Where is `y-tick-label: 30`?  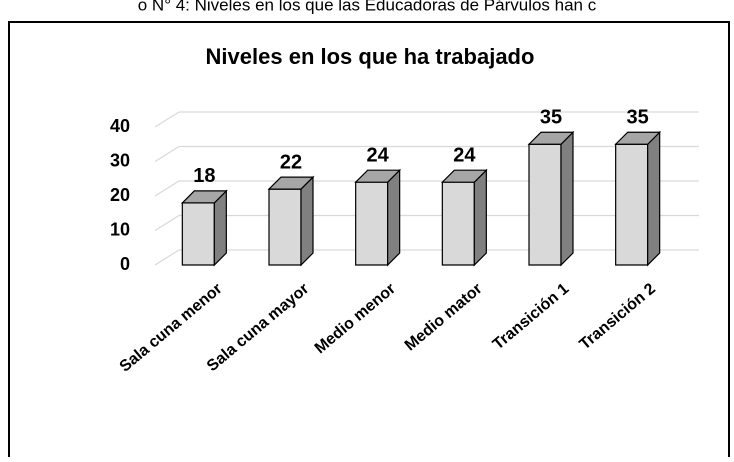
y-tick-label: 30 is located at coordinates (120, 160).